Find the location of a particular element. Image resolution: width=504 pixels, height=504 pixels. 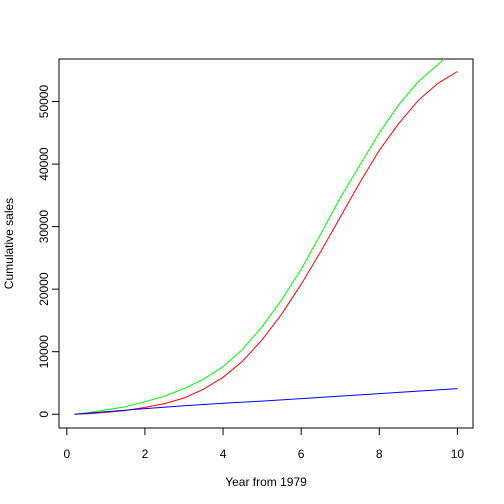

x-tick-label: 10 is located at coordinates (458, 454).